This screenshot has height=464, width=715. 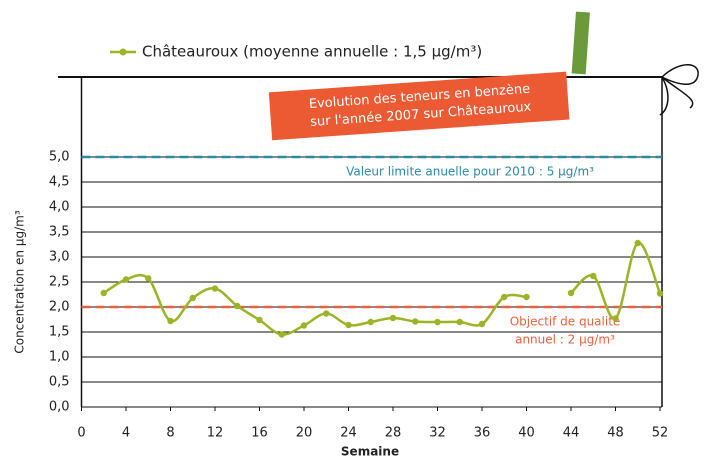 What do you see at coordinates (215, 433) in the screenshot?
I see `x-tick-label: 12` at bounding box center [215, 433].